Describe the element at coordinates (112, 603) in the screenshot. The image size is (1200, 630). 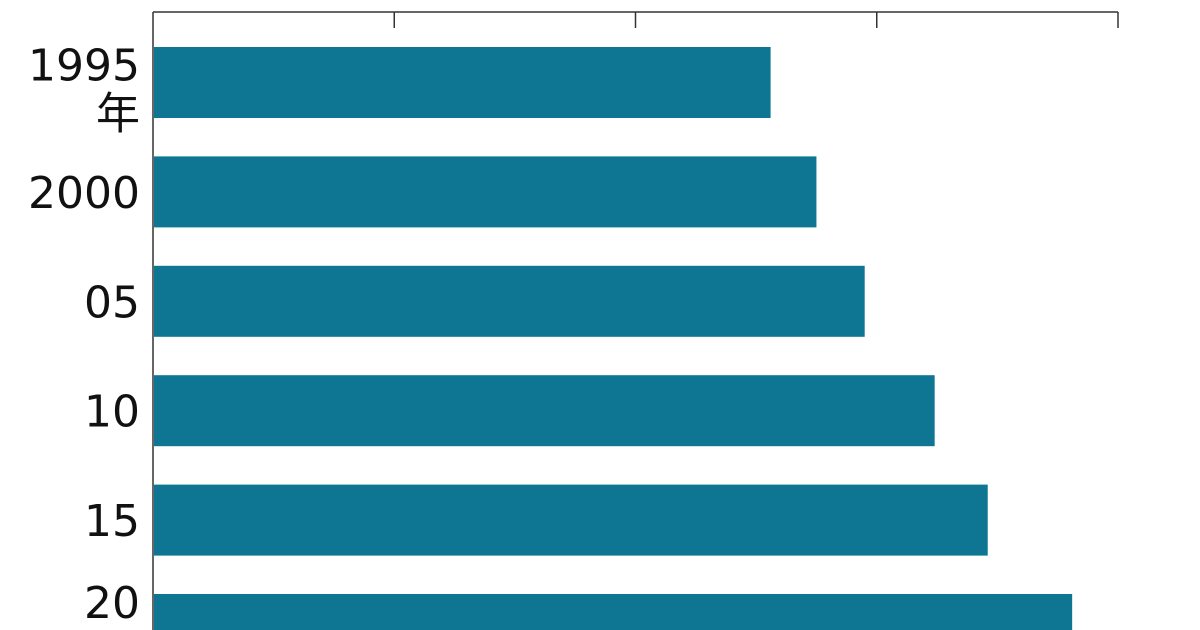
I see `category-label: 20` at that location.